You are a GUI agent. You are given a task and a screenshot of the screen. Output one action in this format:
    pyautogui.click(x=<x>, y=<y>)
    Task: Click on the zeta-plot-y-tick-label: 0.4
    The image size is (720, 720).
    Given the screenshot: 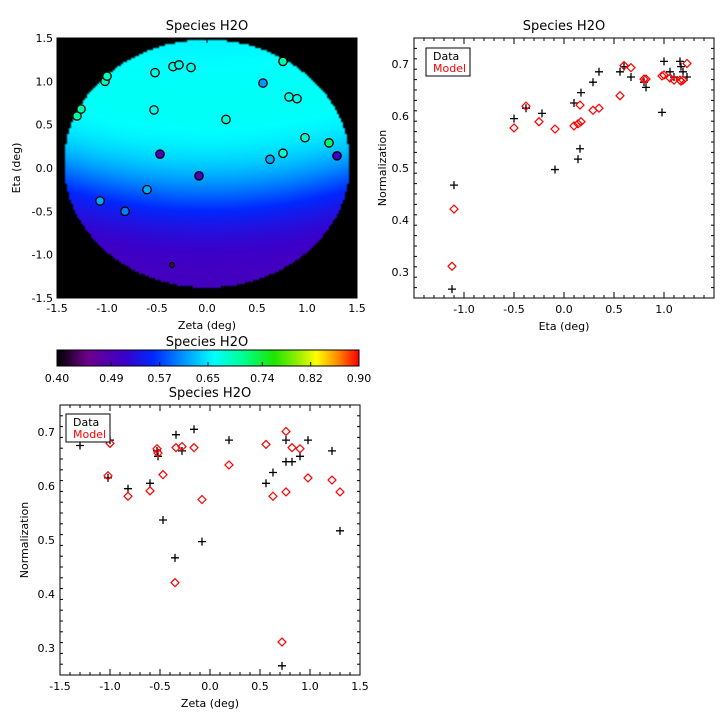 What is the action you would take?
    pyautogui.click(x=47, y=594)
    